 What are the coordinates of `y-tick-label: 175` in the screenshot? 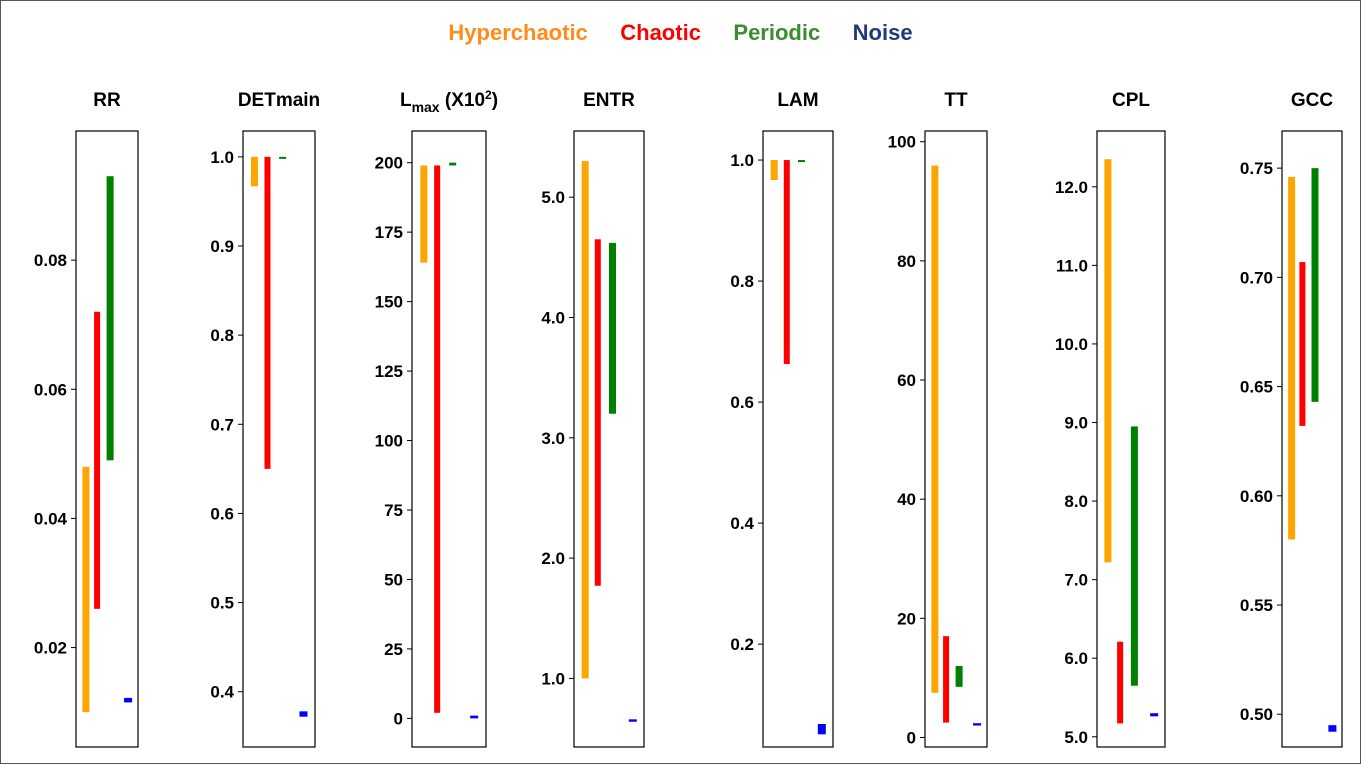 It's located at (389, 232).